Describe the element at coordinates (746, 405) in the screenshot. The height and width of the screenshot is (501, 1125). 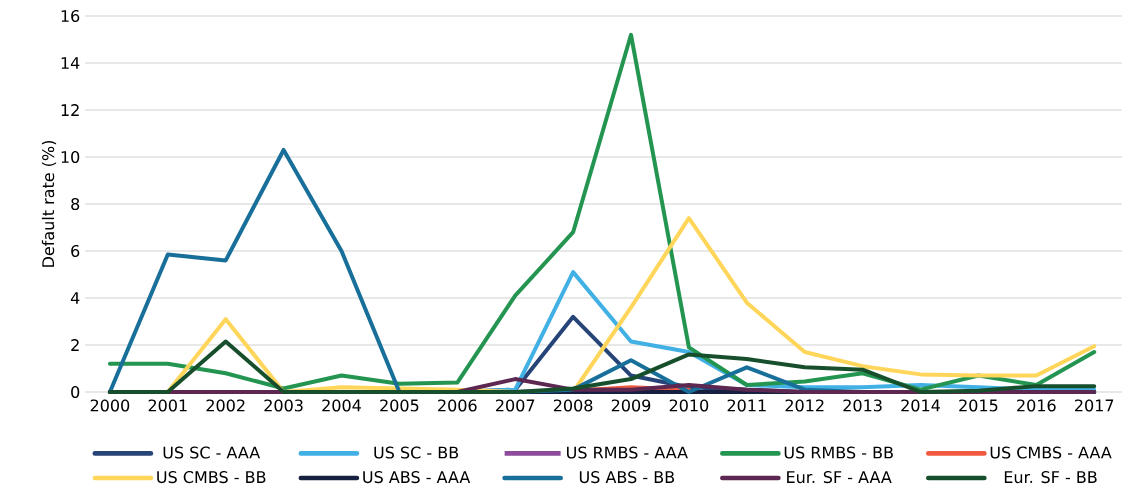
I see `x-tick-label: 2011` at that location.